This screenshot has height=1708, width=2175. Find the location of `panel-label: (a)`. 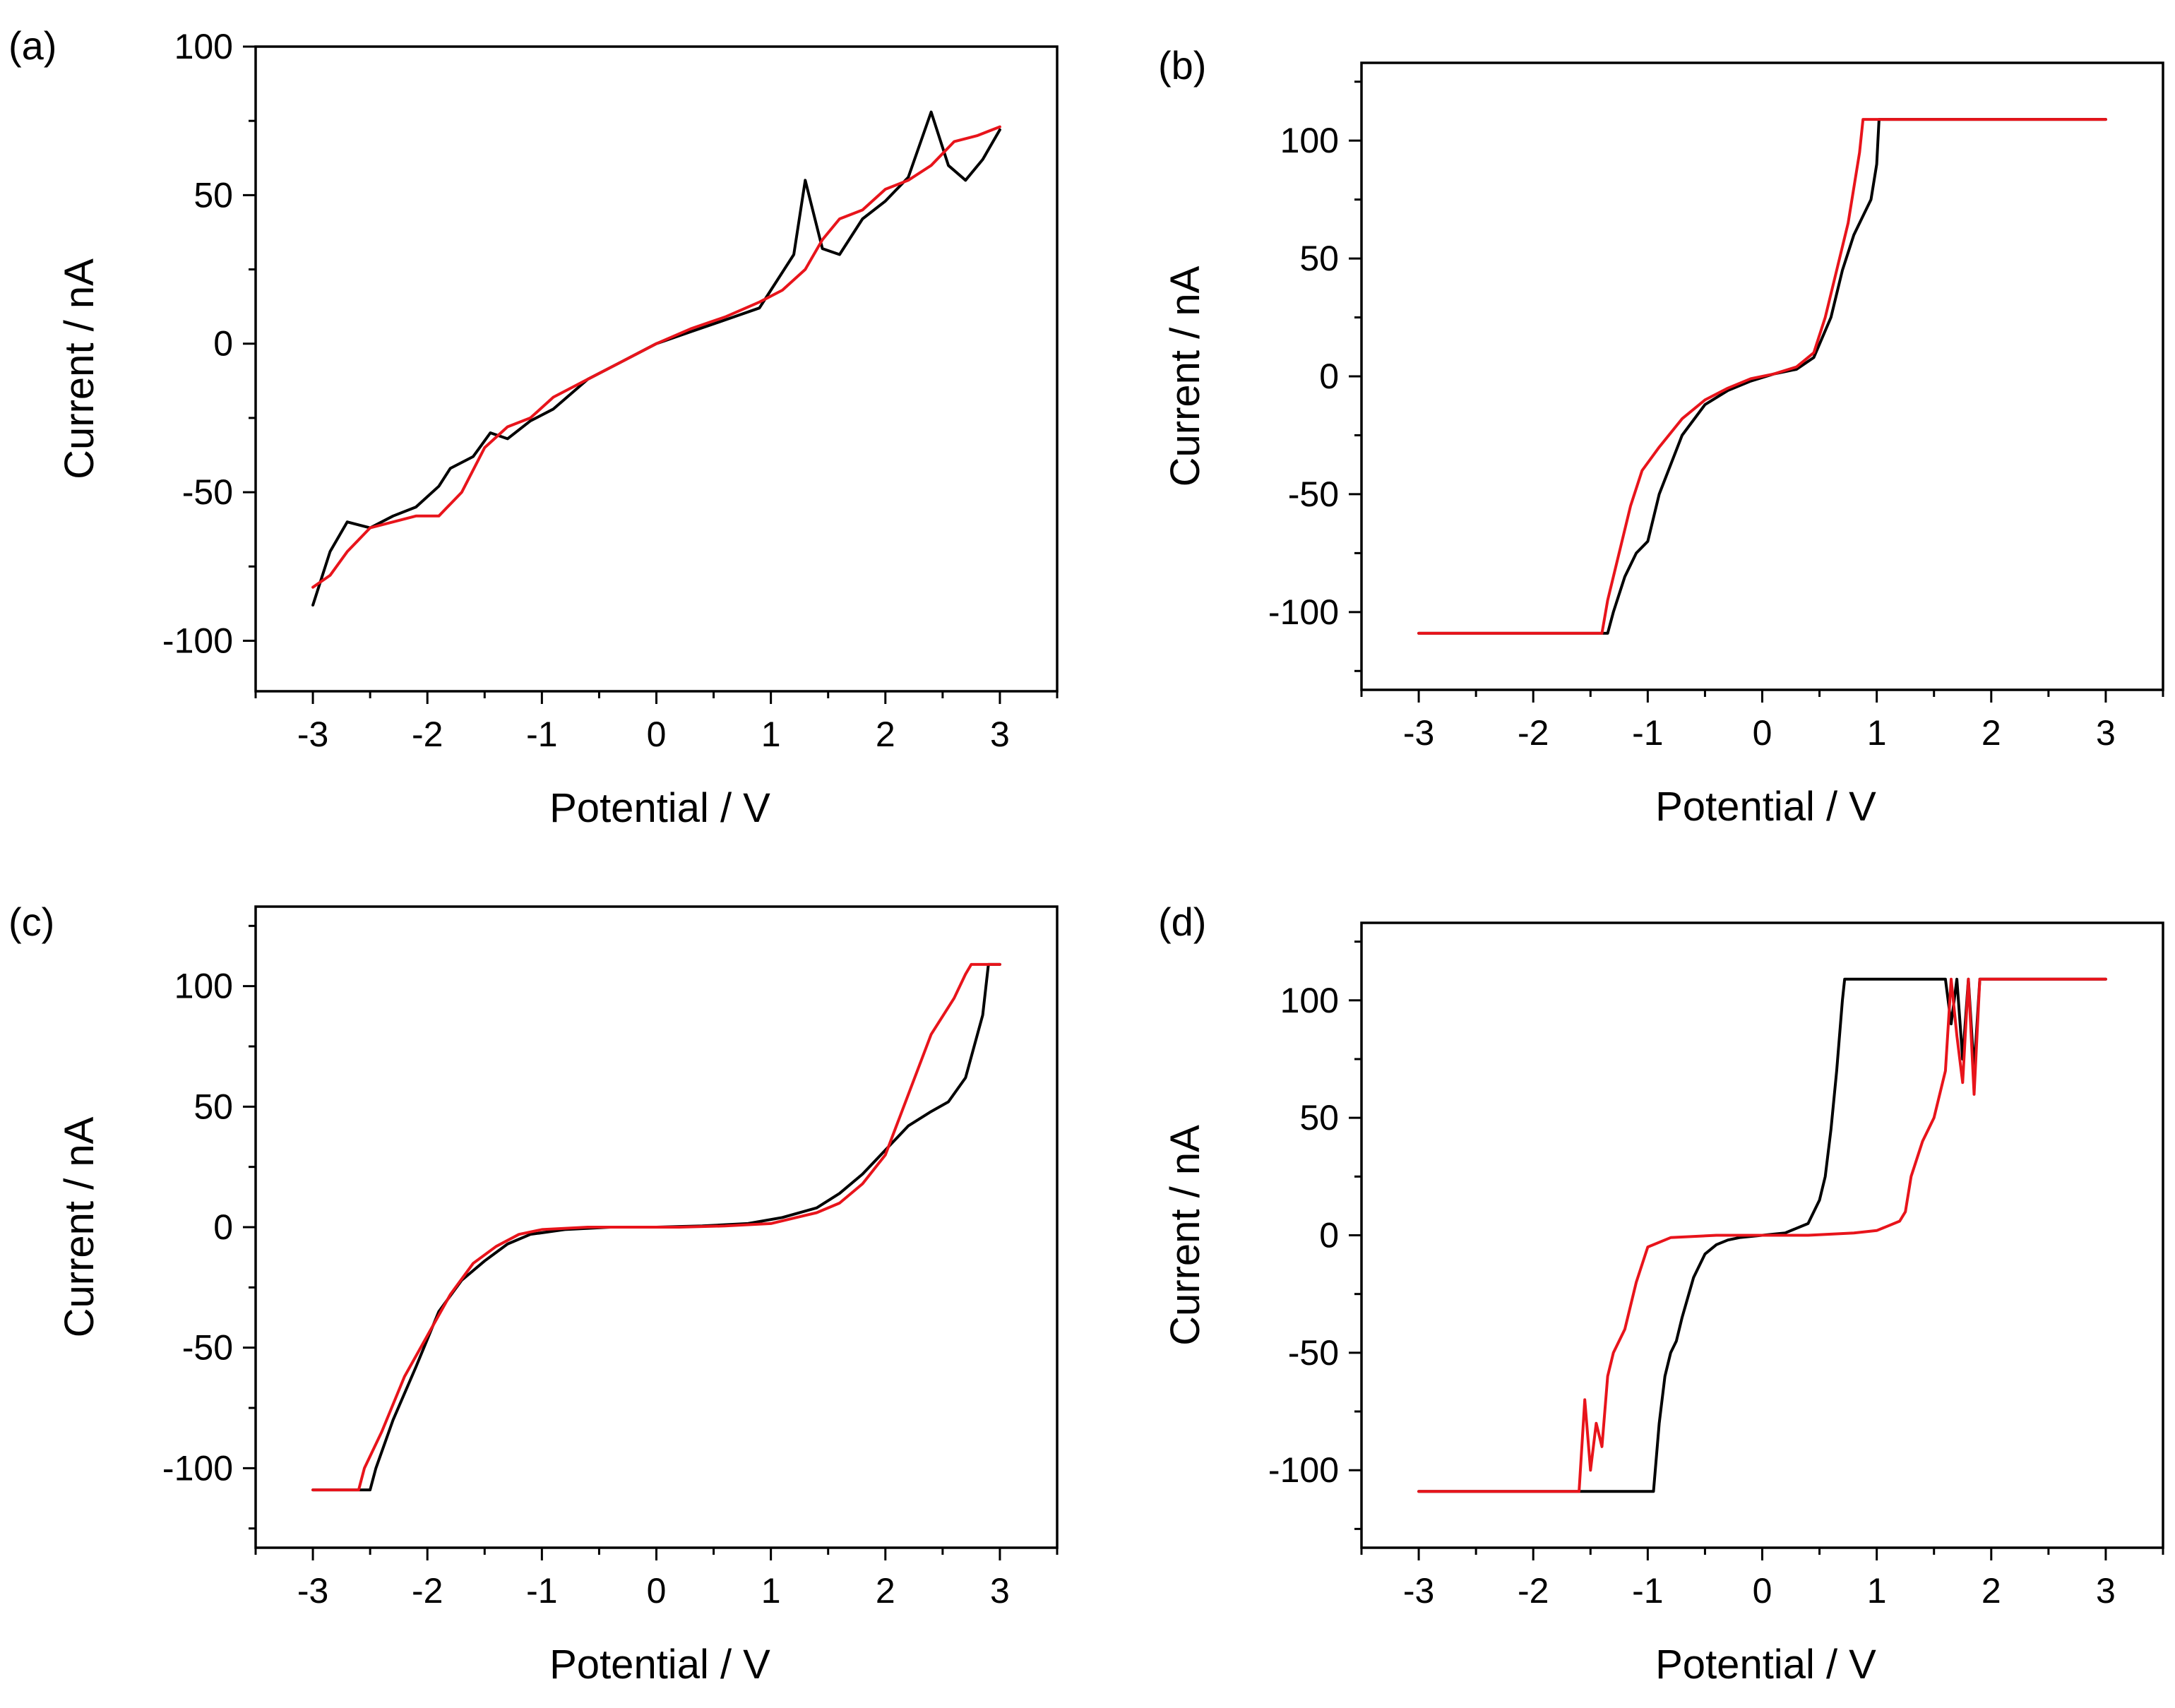

panel-label: (a) is located at coordinates (32, 45).